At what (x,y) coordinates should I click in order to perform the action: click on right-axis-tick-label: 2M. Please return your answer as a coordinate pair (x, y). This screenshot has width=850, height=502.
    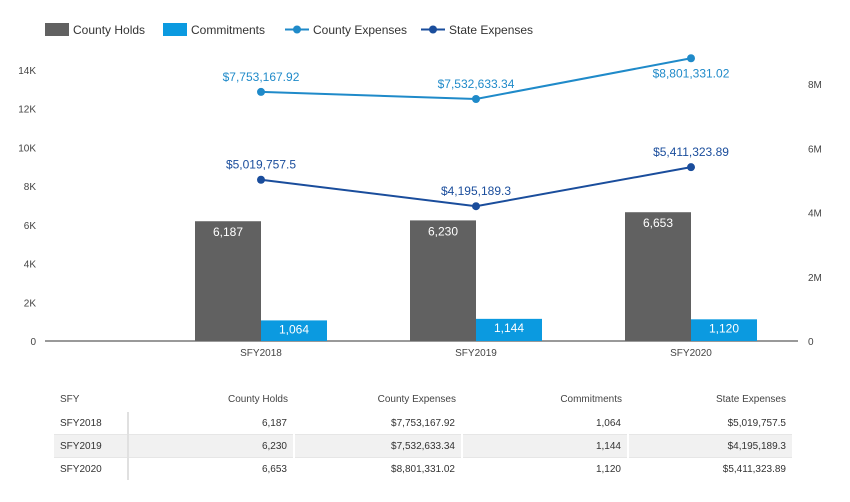
    Looking at the image, I should click on (815, 278).